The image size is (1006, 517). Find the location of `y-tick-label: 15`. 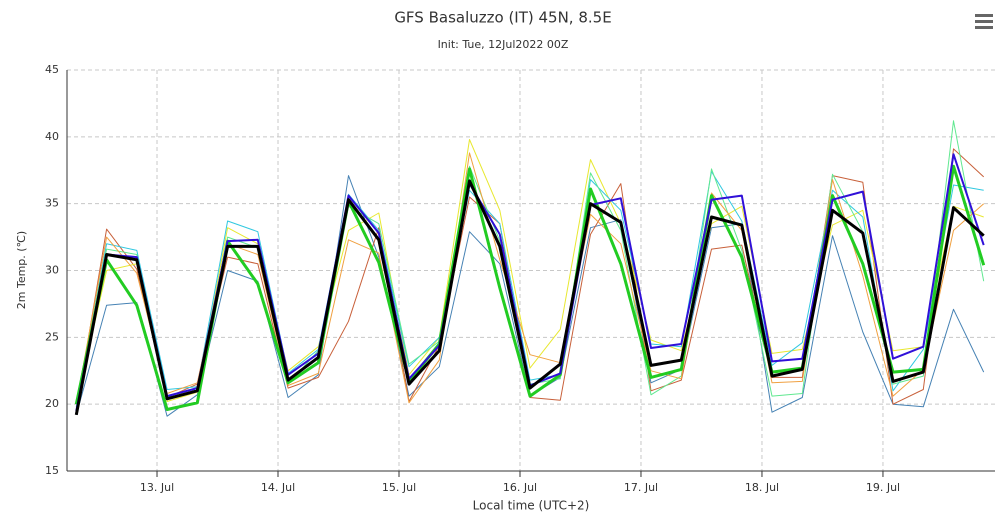

y-tick-label: 15 is located at coordinates (52, 470).